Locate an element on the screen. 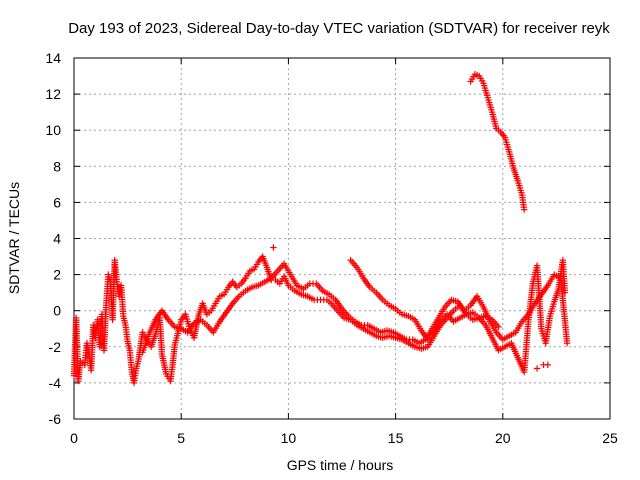  y-tick-label: 14 is located at coordinates (53, 58).